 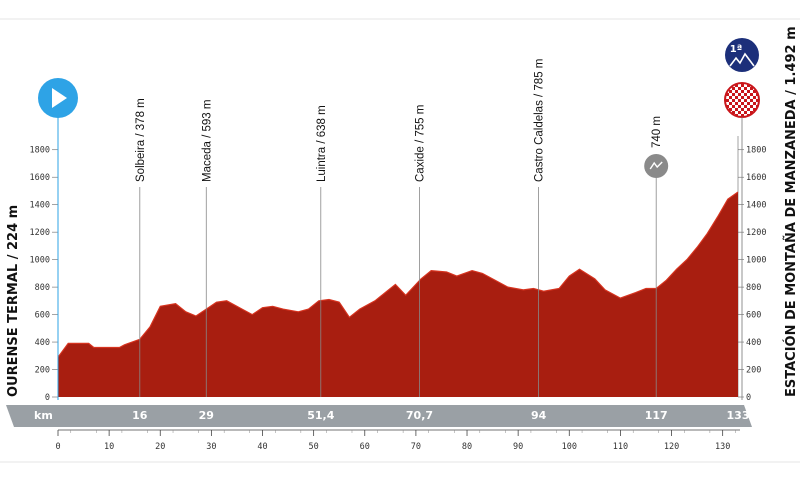 I want to click on x-tick-label: 0, so click(x=57, y=447).